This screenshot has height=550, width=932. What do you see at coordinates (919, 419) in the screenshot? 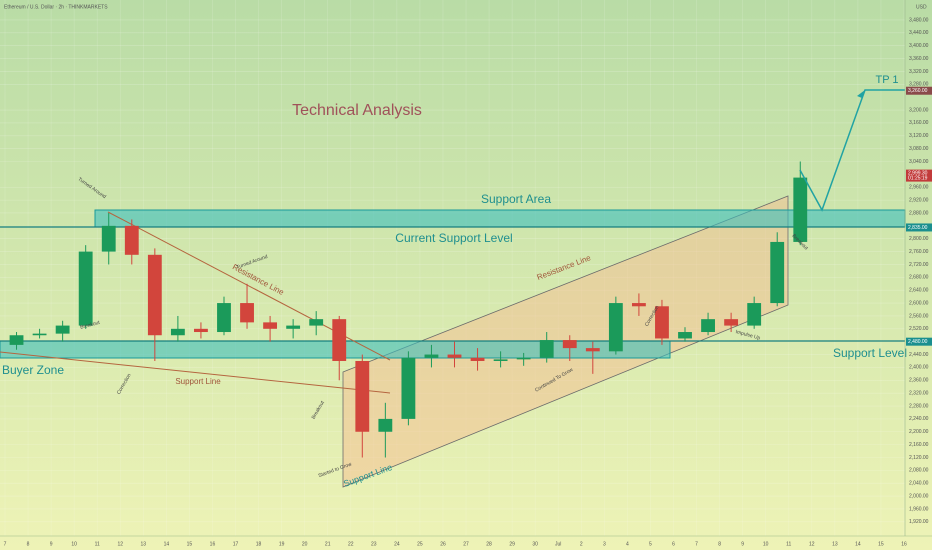
I see `y-tick-label: 2,240.00` at bounding box center [919, 419].